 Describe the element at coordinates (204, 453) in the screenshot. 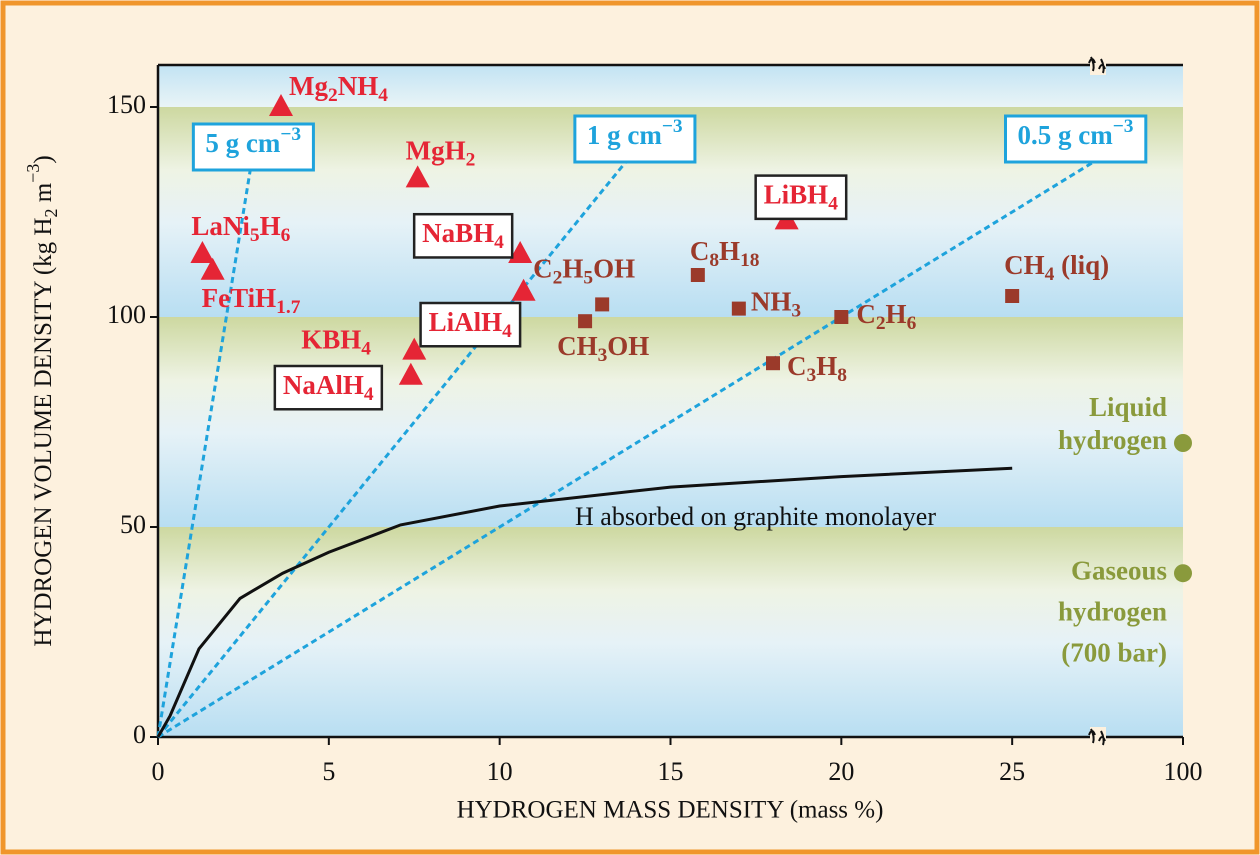

I see `density-line` at that location.